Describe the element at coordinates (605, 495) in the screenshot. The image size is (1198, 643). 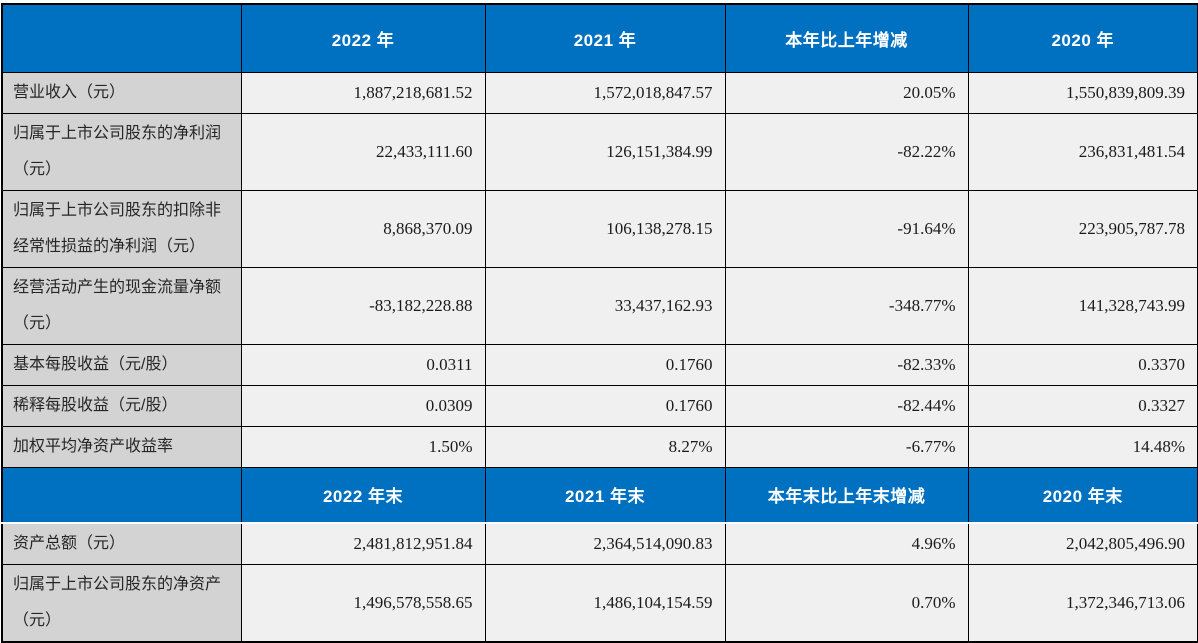
I see `col-header-2021-end: 2021 年末` at that location.